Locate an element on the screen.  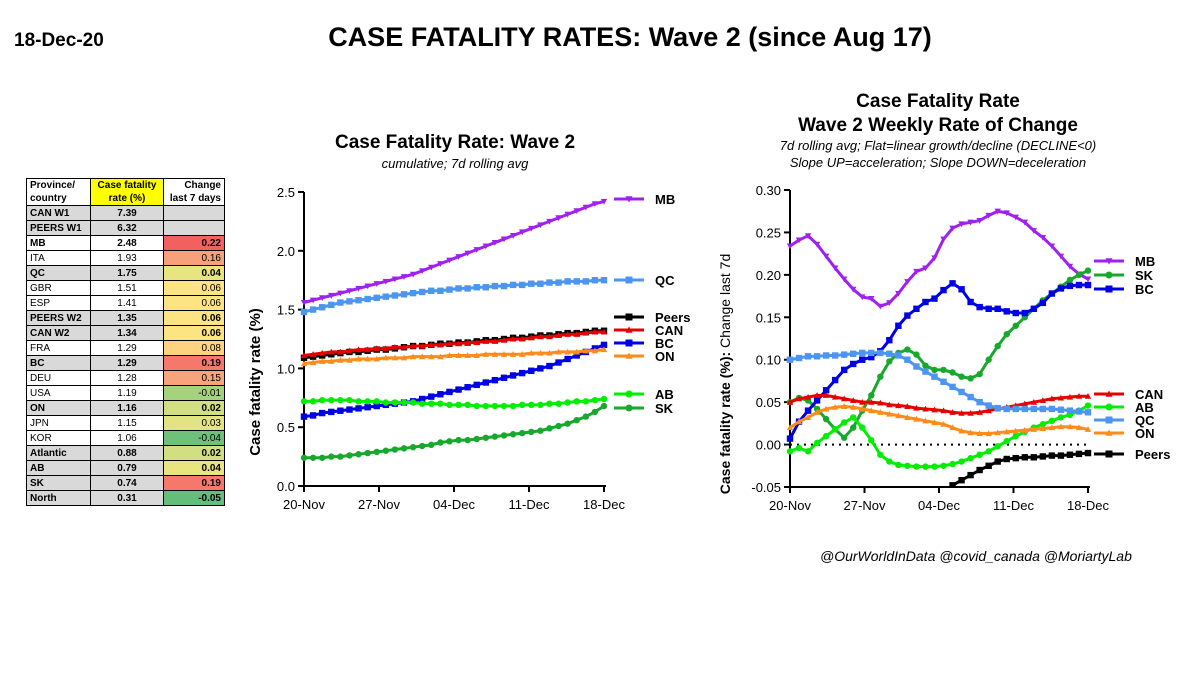
change-cell: -0.05 is located at coordinates (194, 498).